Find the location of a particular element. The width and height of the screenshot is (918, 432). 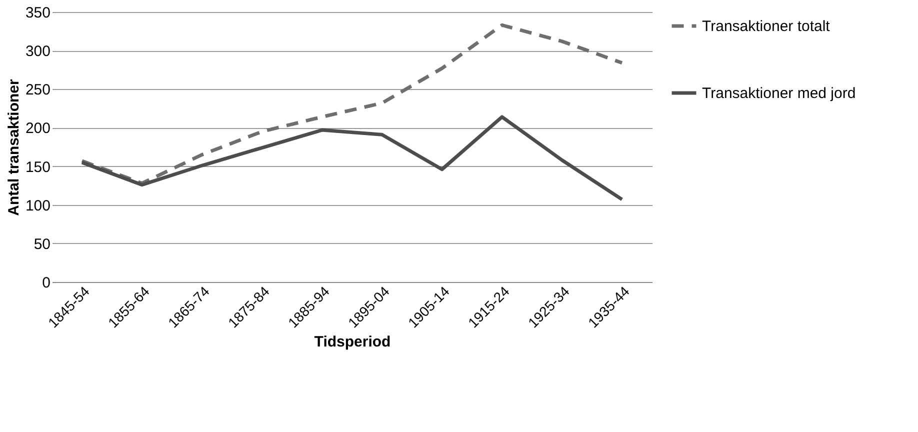

y-tick-label: 50 is located at coordinates (42, 244).